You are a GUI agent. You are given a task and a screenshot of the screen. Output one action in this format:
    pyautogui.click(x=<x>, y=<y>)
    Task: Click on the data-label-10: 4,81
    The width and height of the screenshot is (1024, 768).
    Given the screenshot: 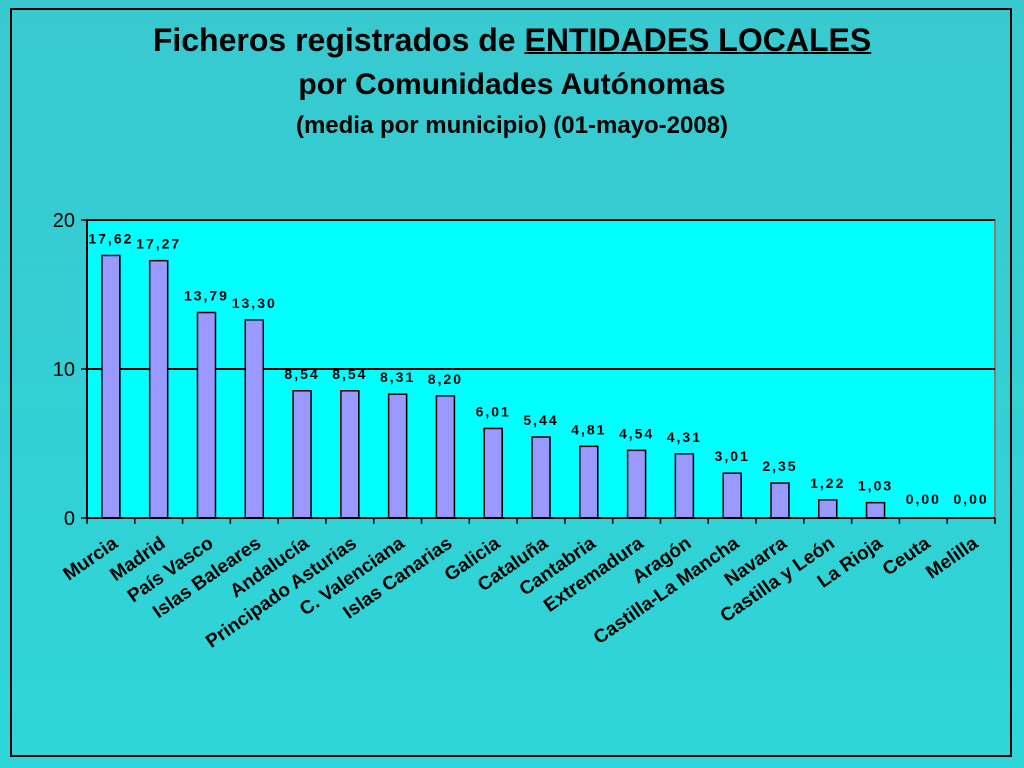 What is the action you would take?
    pyautogui.click(x=588, y=429)
    